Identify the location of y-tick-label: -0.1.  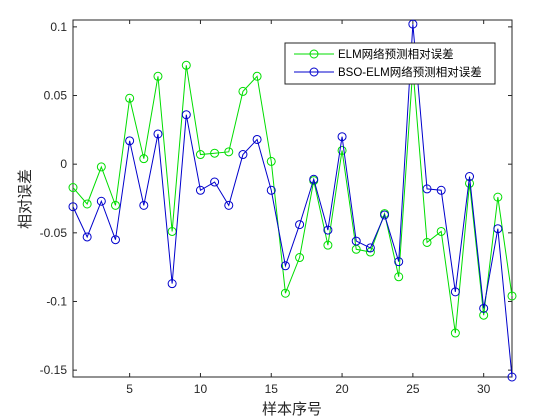
(56, 301).